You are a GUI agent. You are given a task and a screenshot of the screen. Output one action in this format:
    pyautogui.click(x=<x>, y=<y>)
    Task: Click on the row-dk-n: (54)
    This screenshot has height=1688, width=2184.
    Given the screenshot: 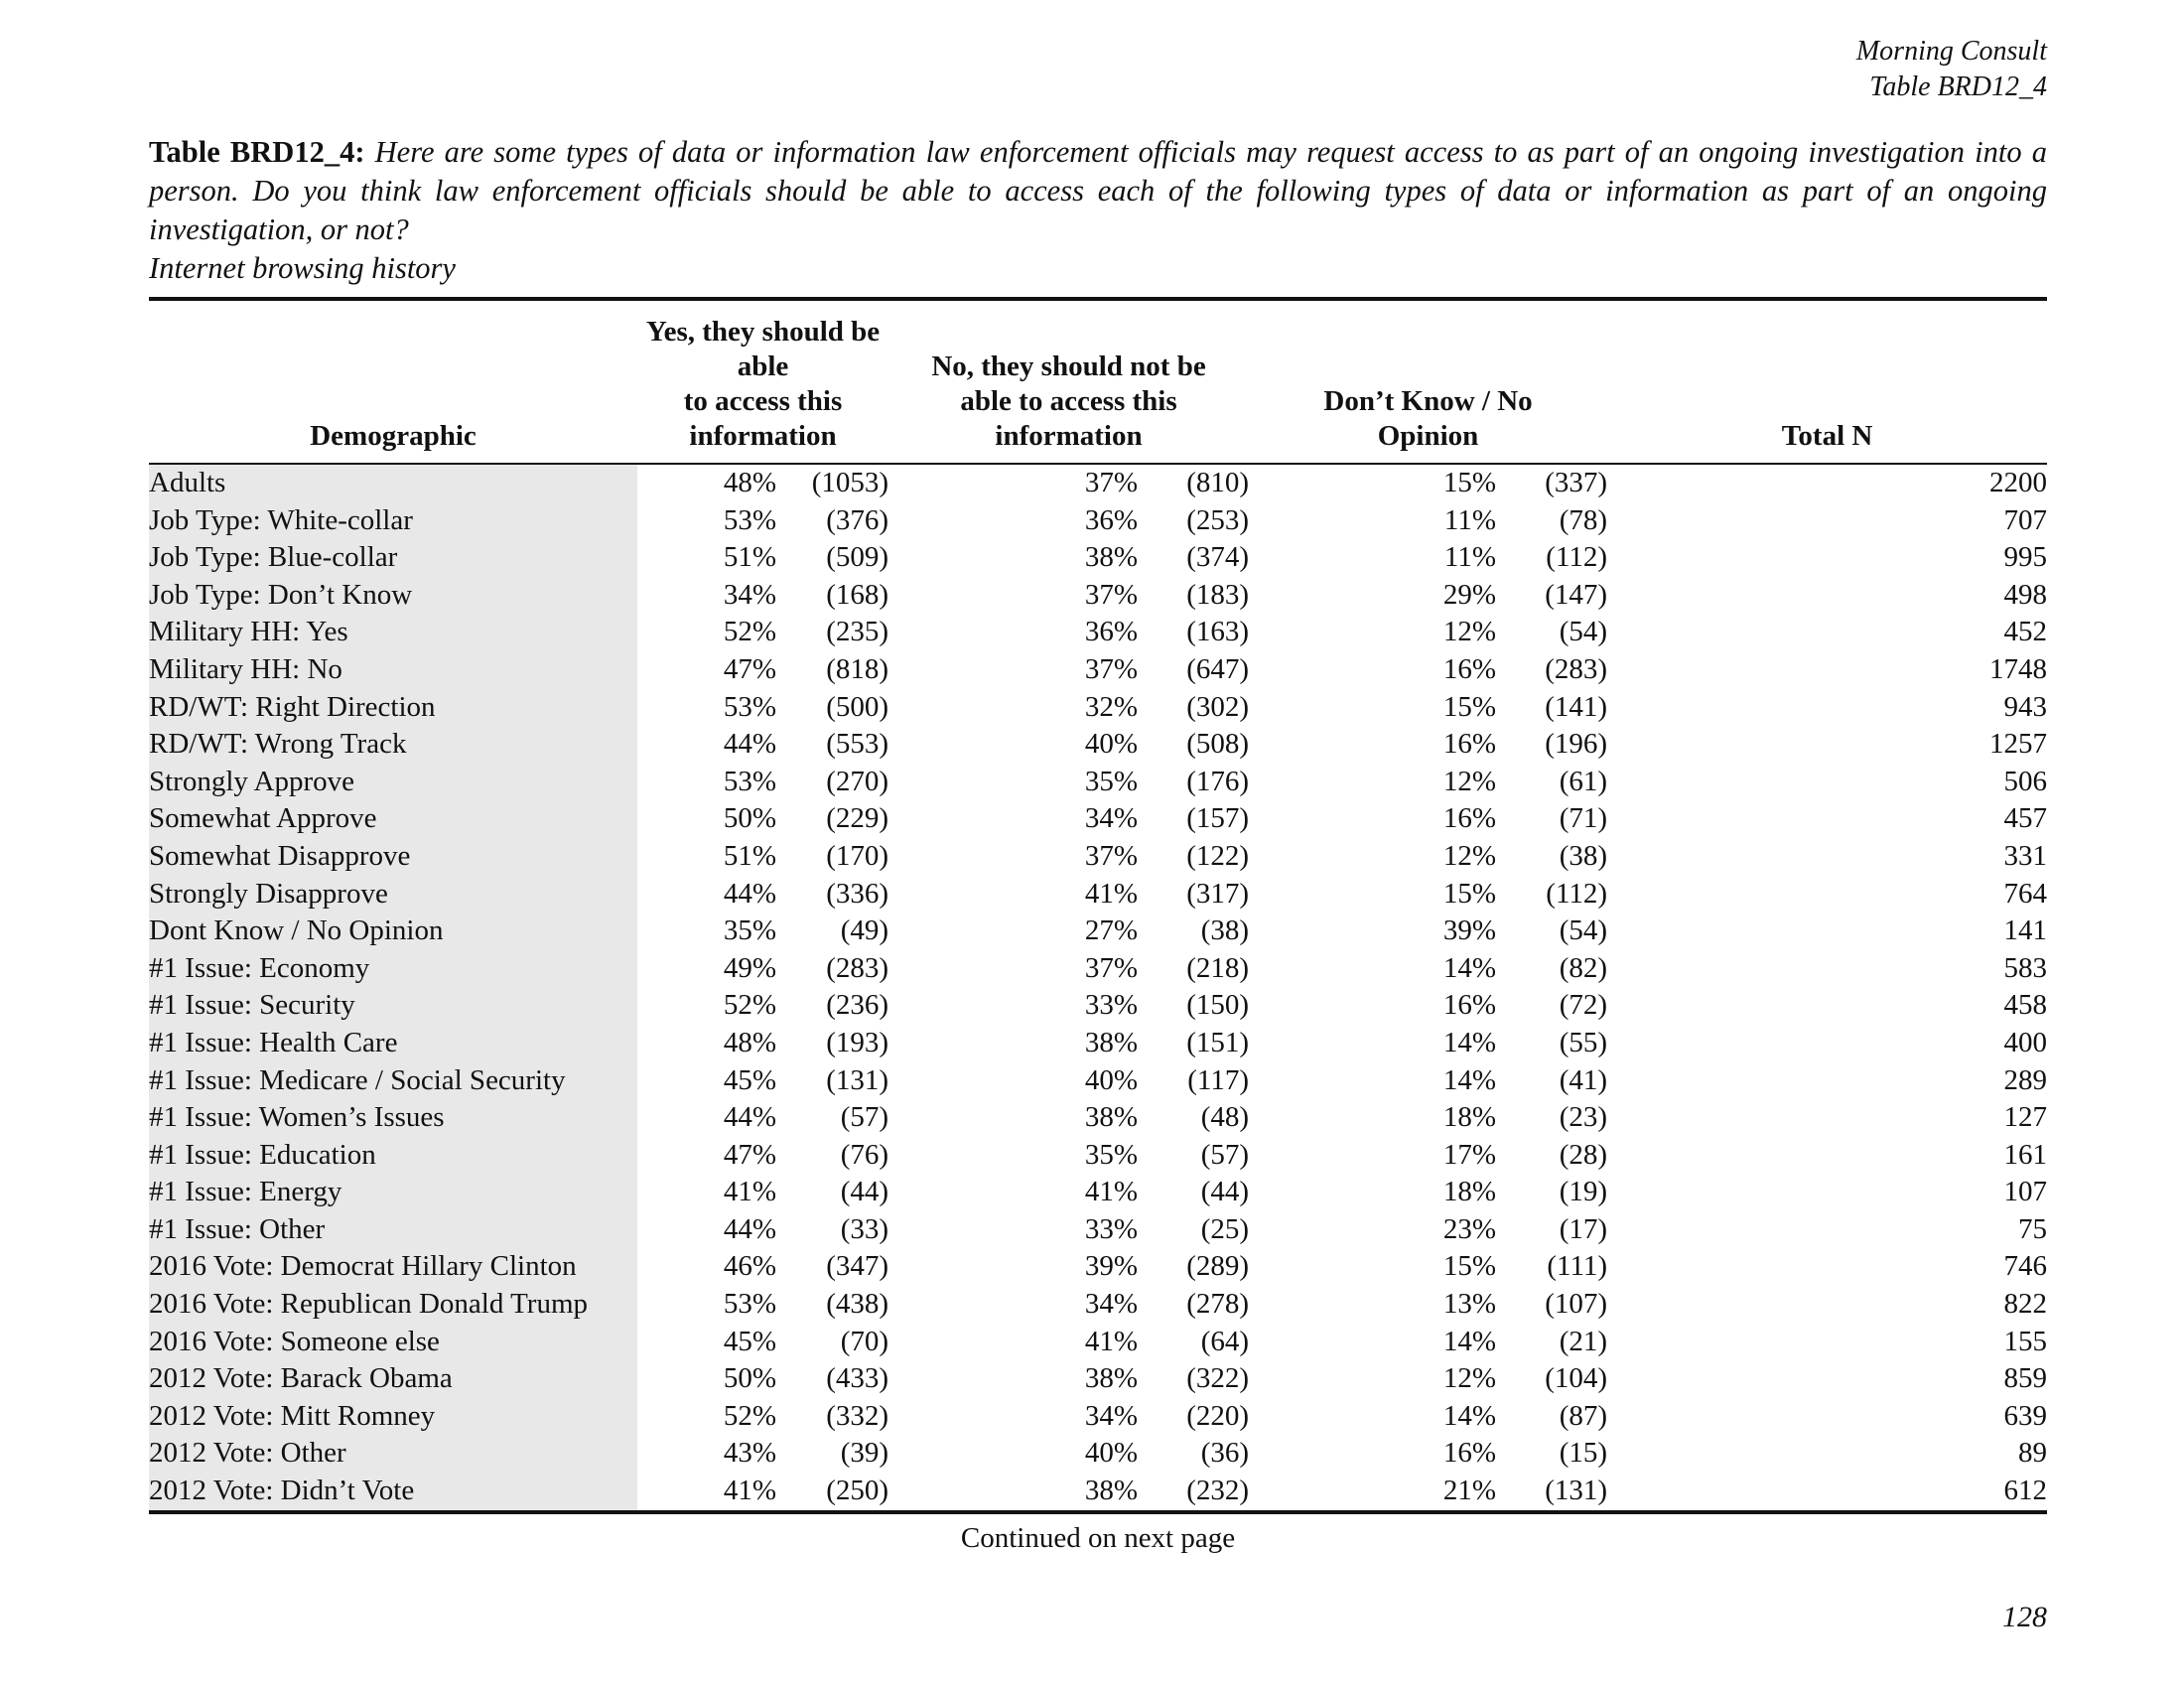 What is the action you would take?
    pyautogui.click(x=1583, y=930)
    